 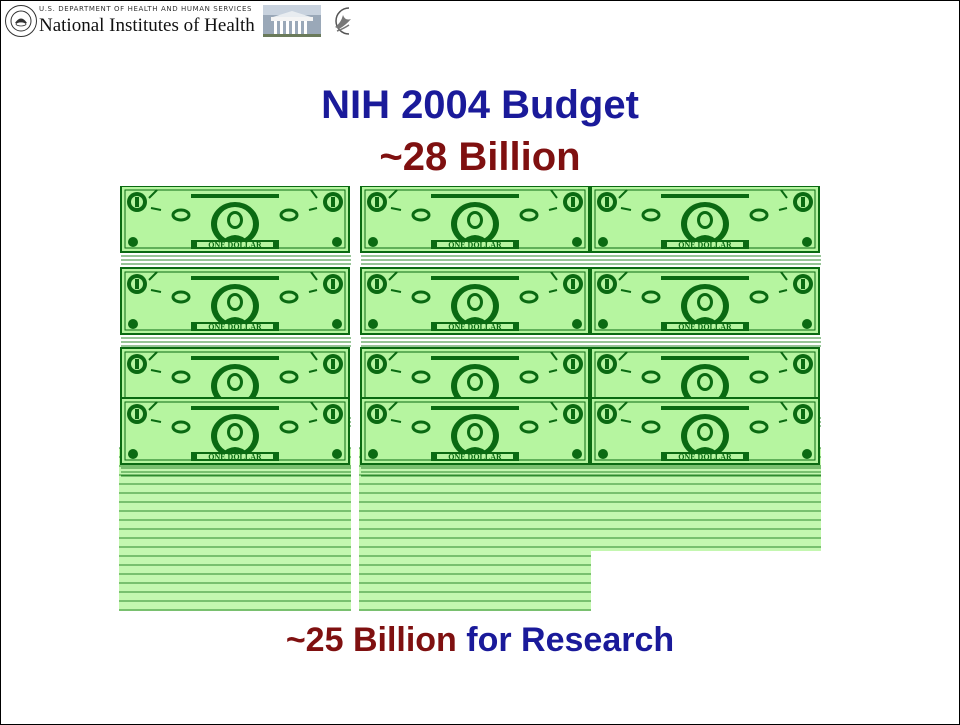 I want to click on research-label: for Research, so click(x=570, y=640).